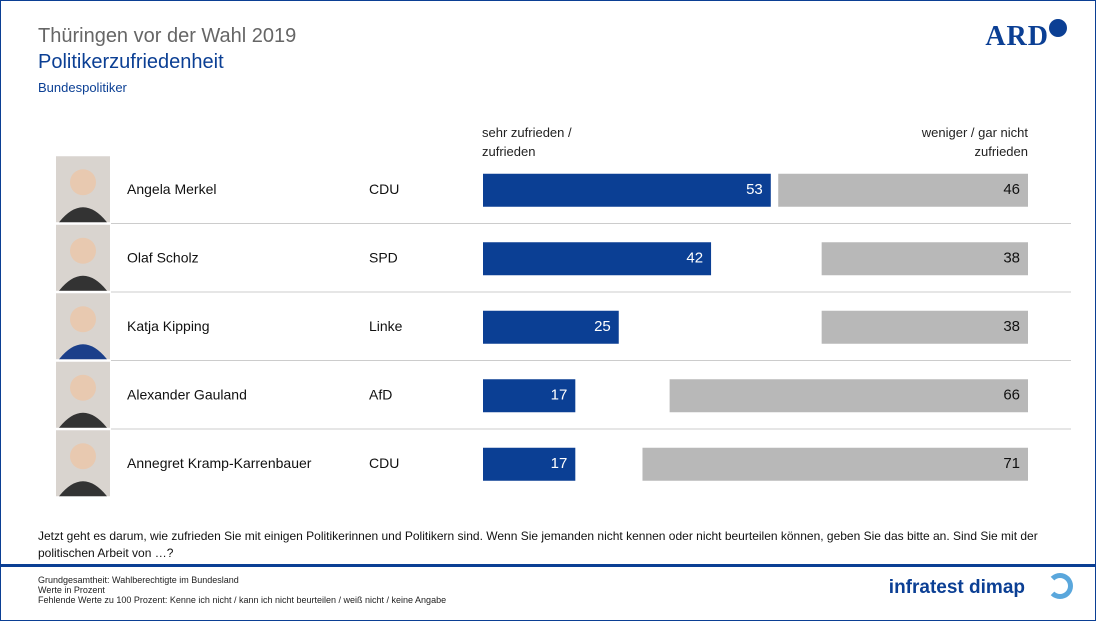 The height and width of the screenshot is (621, 1096). Describe the element at coordinates (974, 142) in the screenshot. I see `legend-right: weniger / gar nicht zufrieden` at that location.